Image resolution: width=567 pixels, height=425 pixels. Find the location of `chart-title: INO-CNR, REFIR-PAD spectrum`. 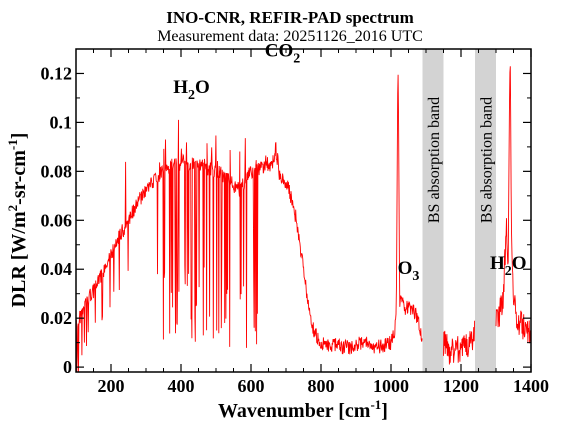

chart-title: INO-CNR, REFIR-PAD spectrum is located at coordinates (290, 17).